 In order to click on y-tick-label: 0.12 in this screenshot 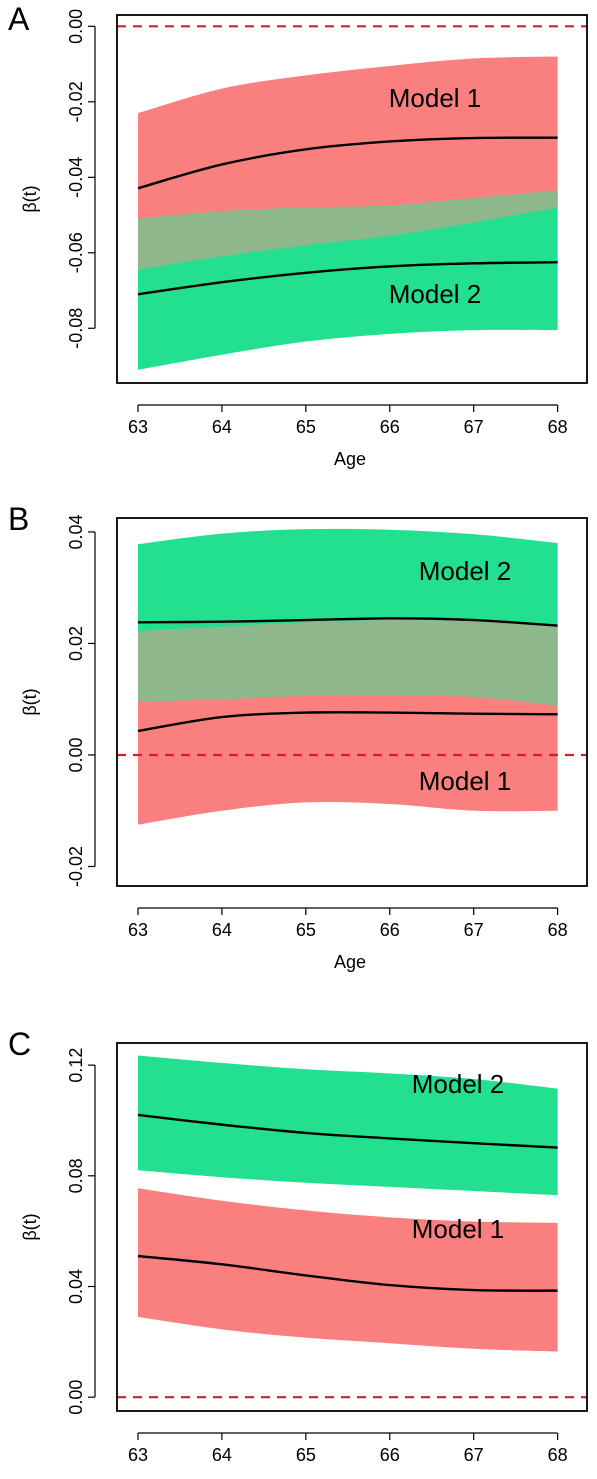, I will do `click(76, 1065)`.